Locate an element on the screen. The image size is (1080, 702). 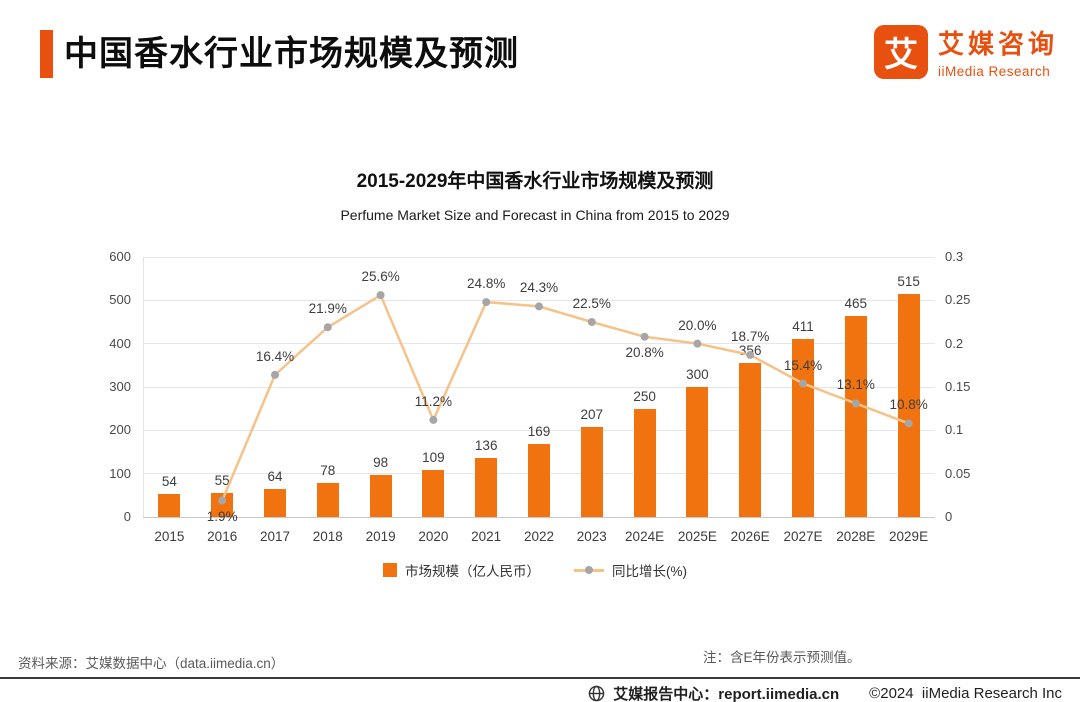
line-series-swatch-icon is located at coordinates (589, 570).